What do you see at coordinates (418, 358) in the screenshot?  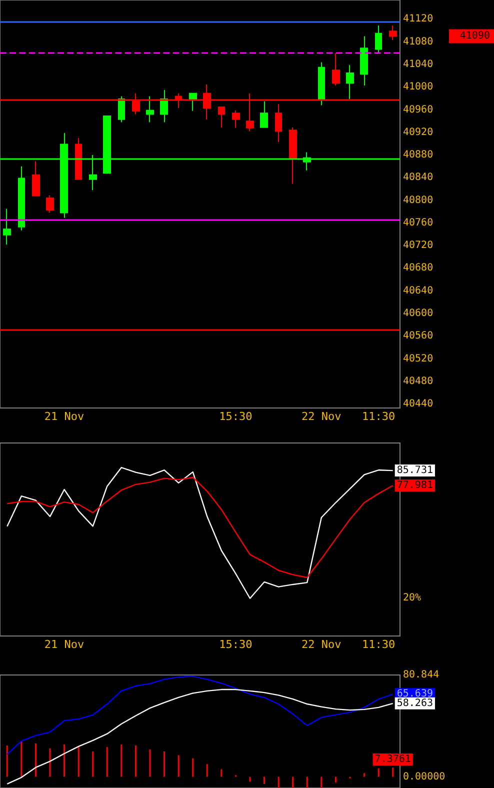 I see `y-tick-label: 40520` at bounding box center [418, 358].